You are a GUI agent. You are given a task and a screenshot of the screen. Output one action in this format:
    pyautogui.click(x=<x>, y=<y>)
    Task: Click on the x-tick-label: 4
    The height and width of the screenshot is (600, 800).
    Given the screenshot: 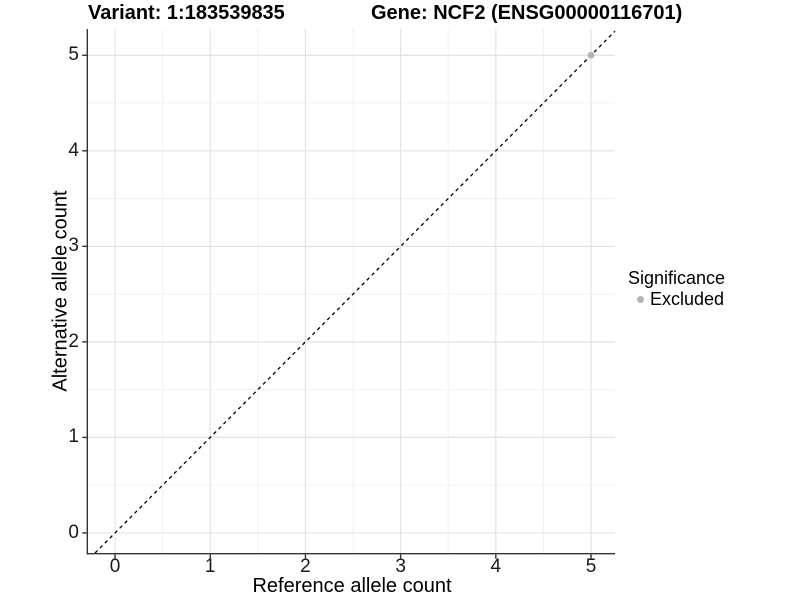 What is the action you would take?
    pyautogui.click(x=496, y=566)
    